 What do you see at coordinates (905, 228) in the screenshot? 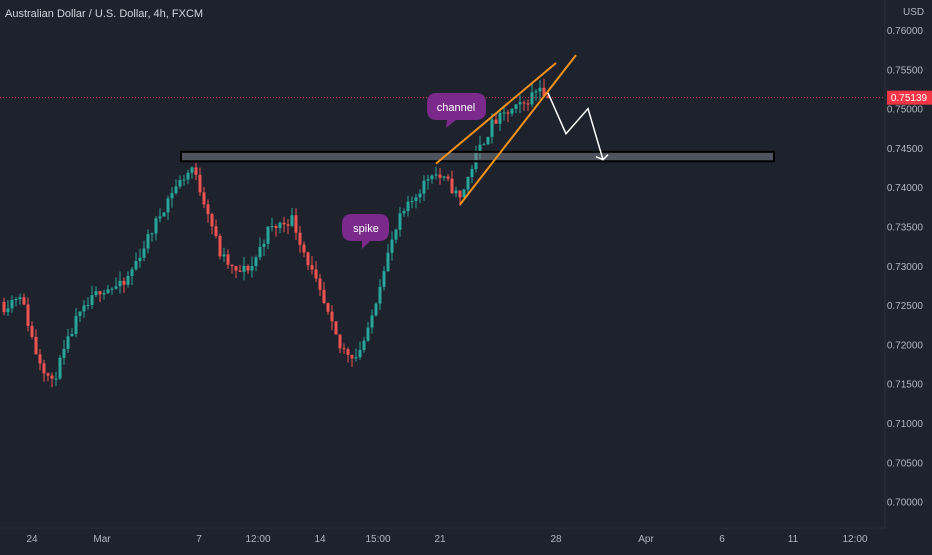
I see `price-tick-label: 0.73500` at bounding box center [905, 228].